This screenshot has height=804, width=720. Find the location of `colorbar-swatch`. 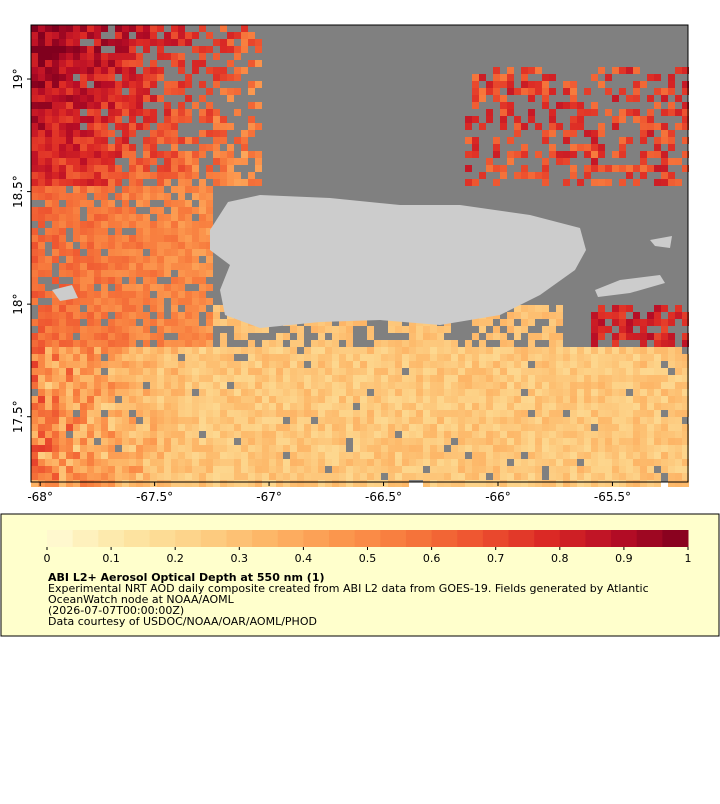

colorbar-swatch is located at coordinates (60, 538).